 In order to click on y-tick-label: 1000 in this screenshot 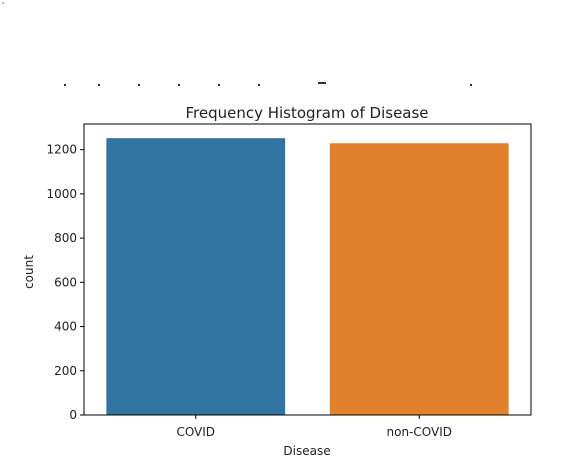, I will do `click(61, 194)`.